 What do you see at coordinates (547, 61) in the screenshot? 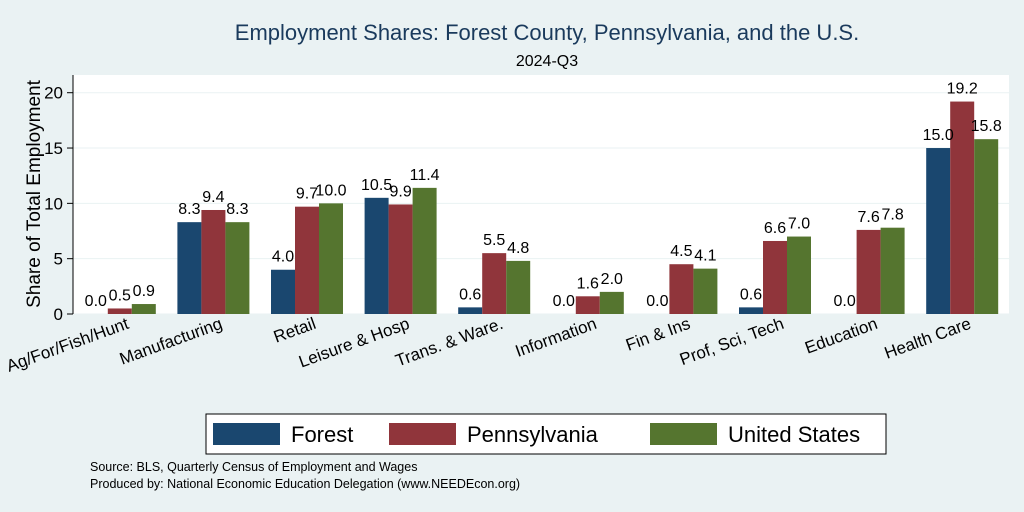
I see `chart-subtitle: 2024-Q3` at bounding box center [547, 61].